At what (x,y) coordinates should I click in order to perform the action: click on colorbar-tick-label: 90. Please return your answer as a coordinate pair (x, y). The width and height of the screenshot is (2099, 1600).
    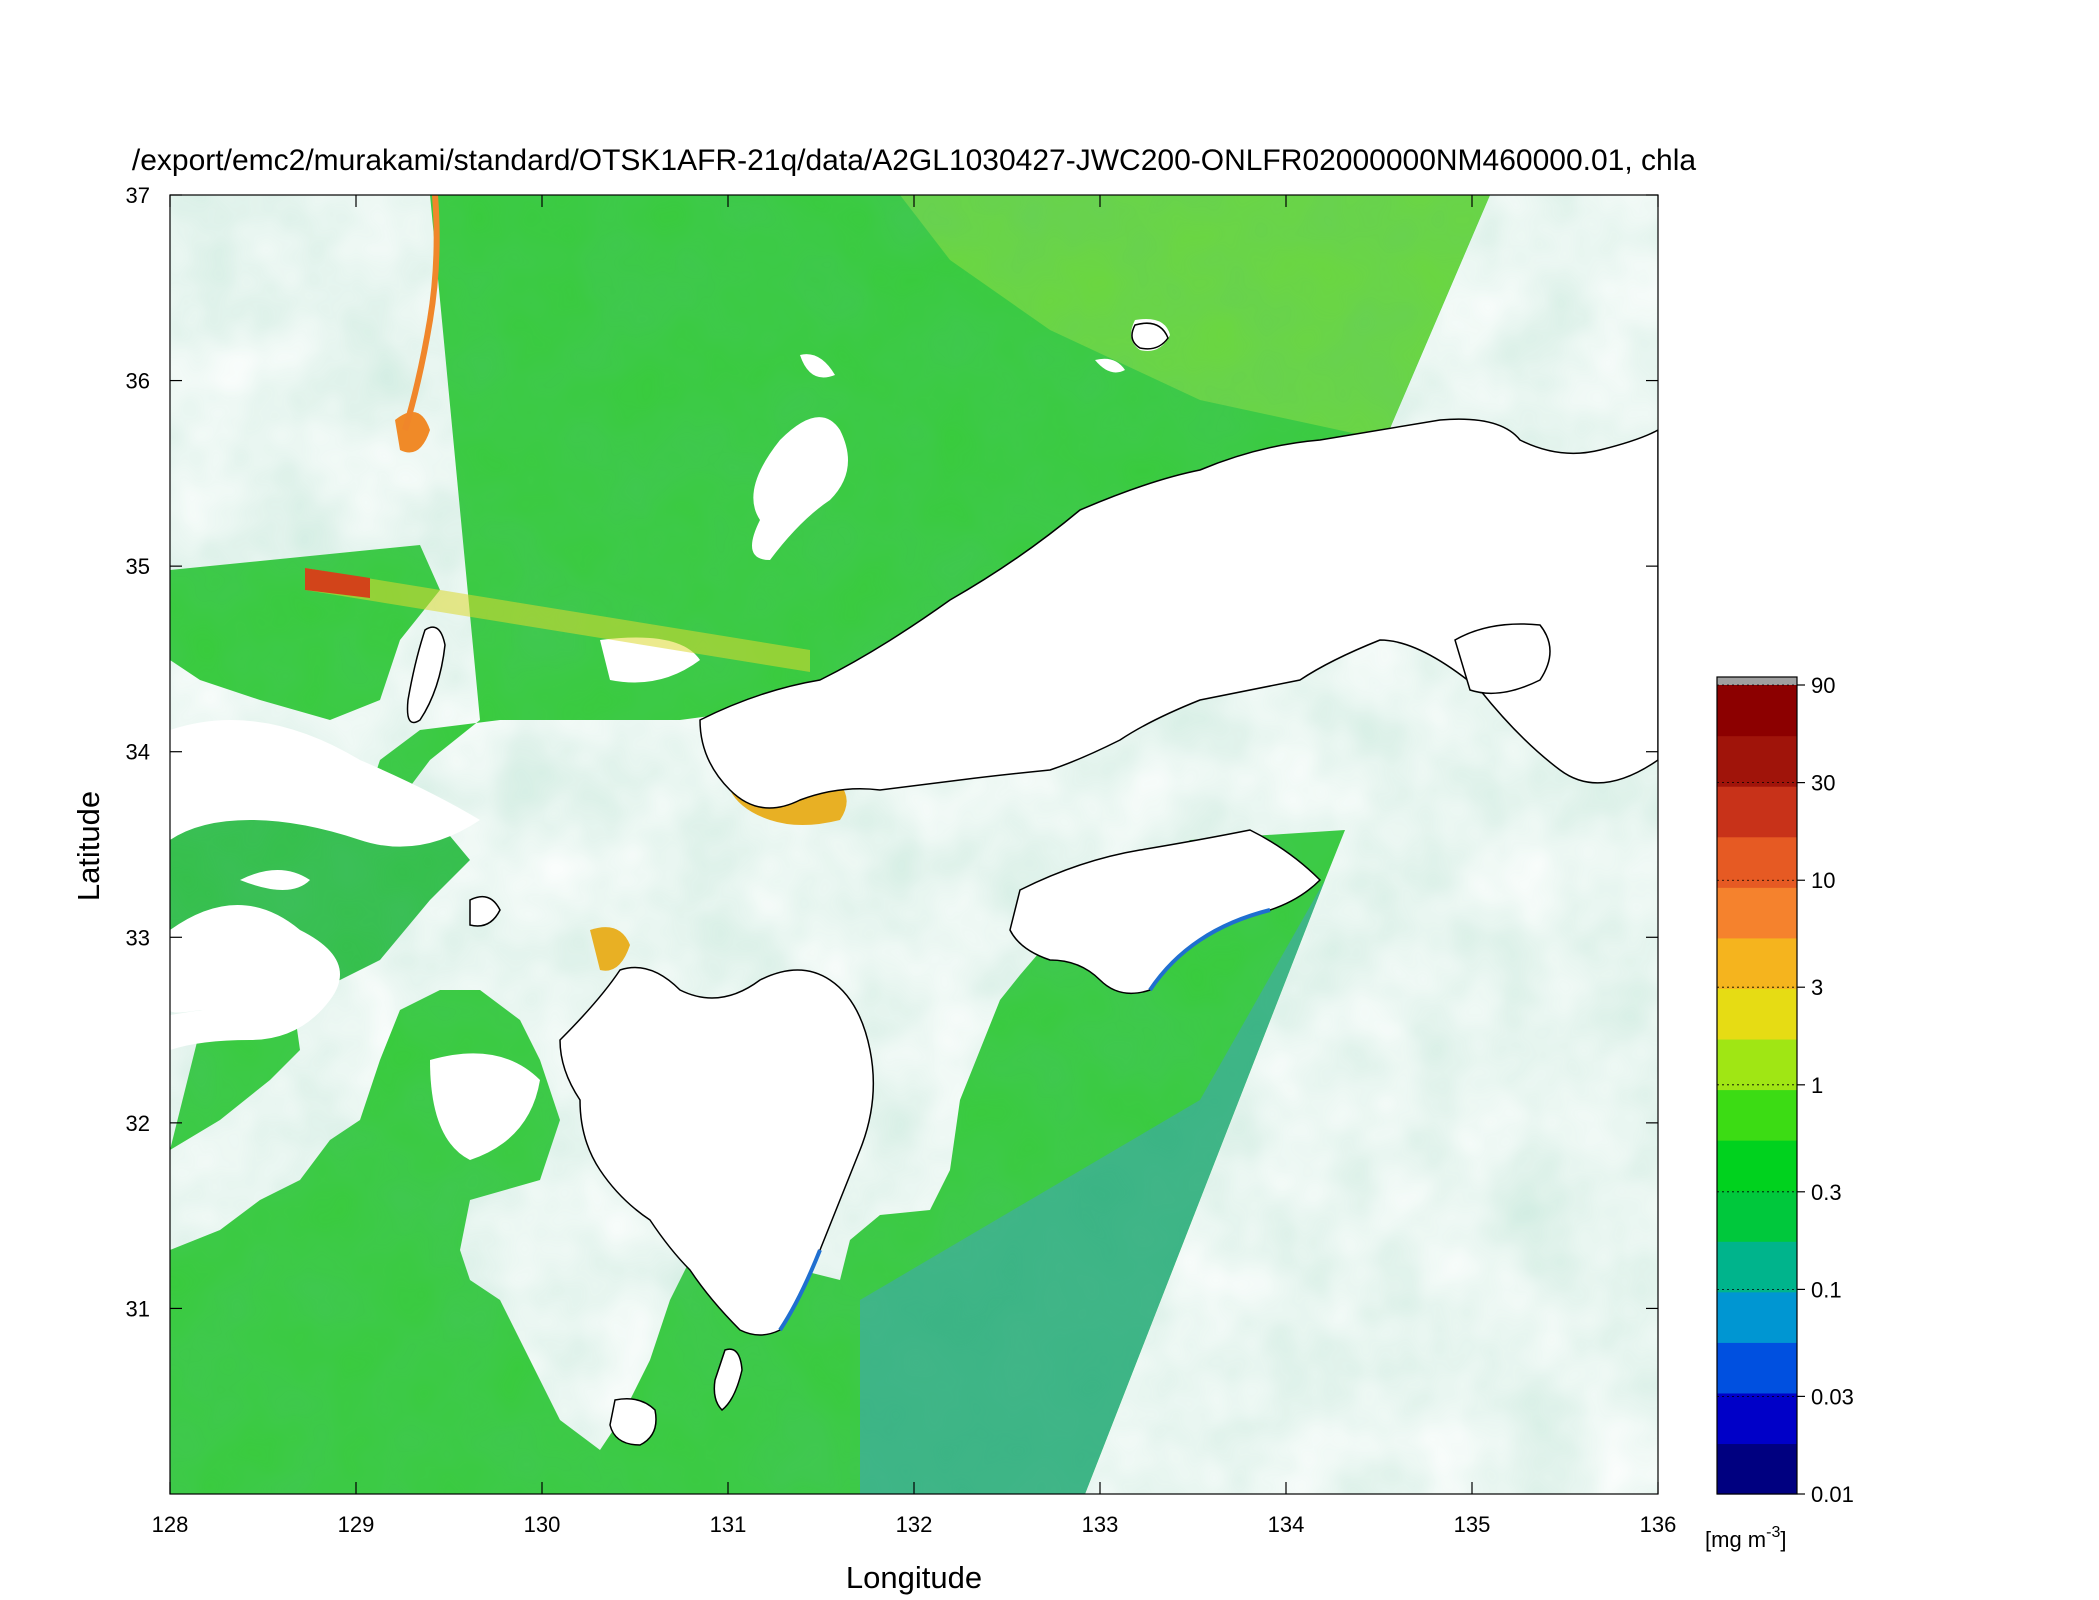
    Looking at the image, I should click on (1823, 685).